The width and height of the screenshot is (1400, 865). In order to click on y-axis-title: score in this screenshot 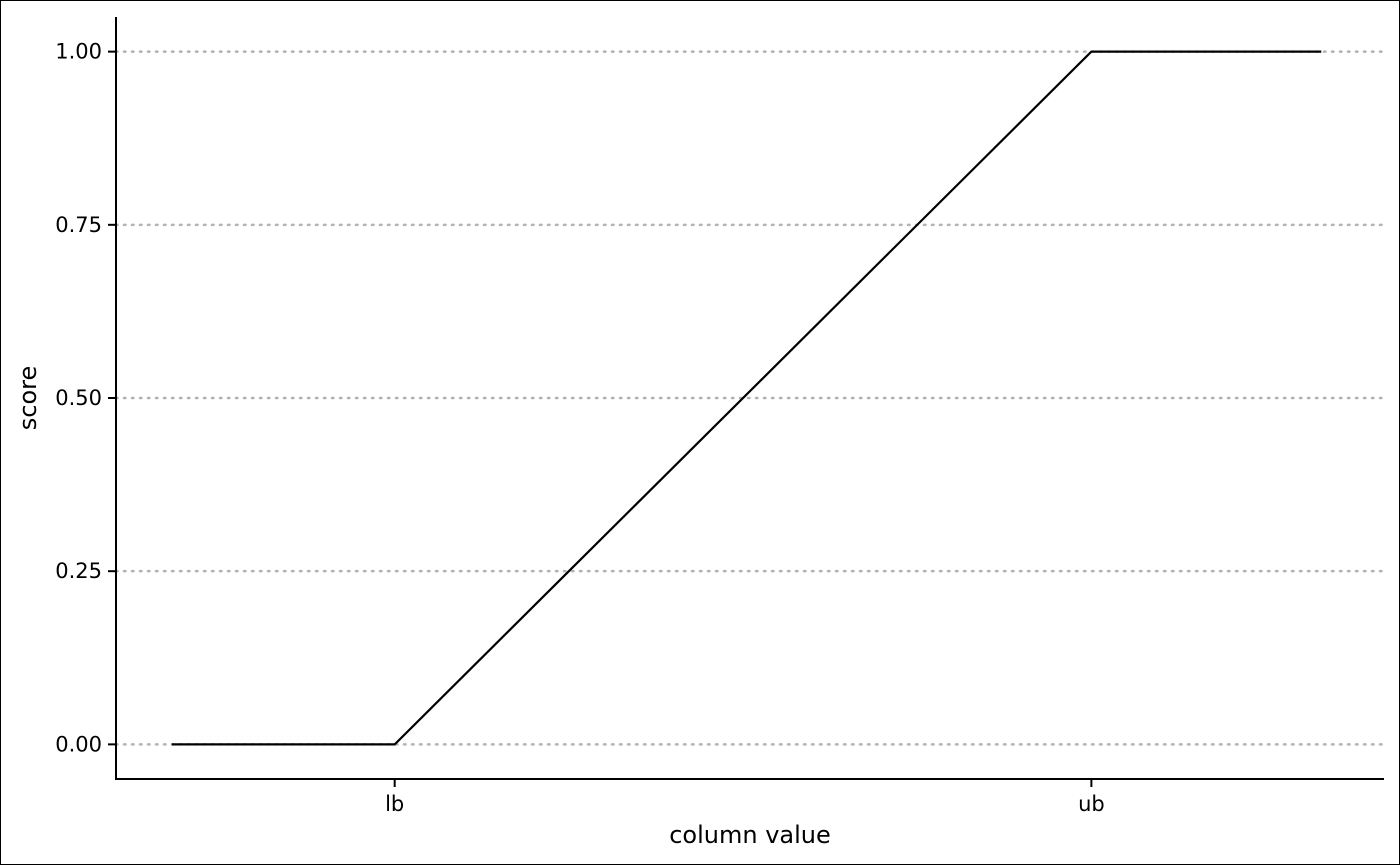, I will do `click(28, 398)`.